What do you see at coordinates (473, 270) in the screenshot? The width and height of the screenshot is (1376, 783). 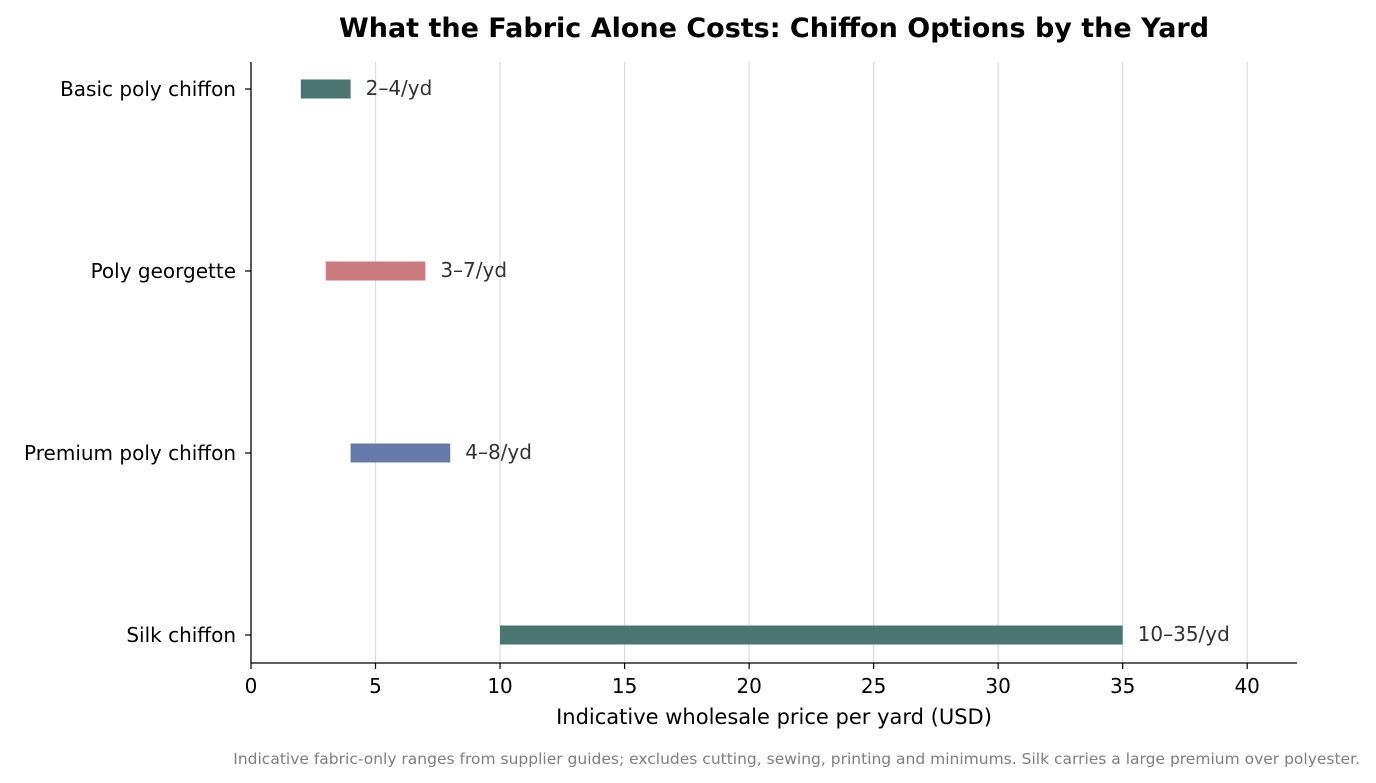 I see `range-bar-label: 3–7/yd` at bounding box center [473, 270].